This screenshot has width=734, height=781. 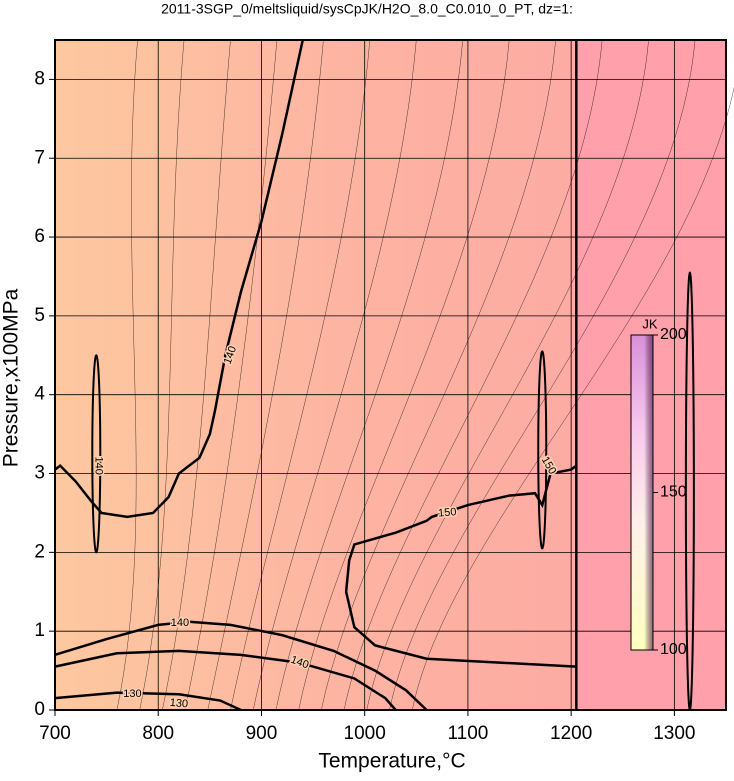 What do you see at coordinates (673, 649) in the screenshot?
I see `colorbar-tick-label: 100` at bounding box center [673, 649].